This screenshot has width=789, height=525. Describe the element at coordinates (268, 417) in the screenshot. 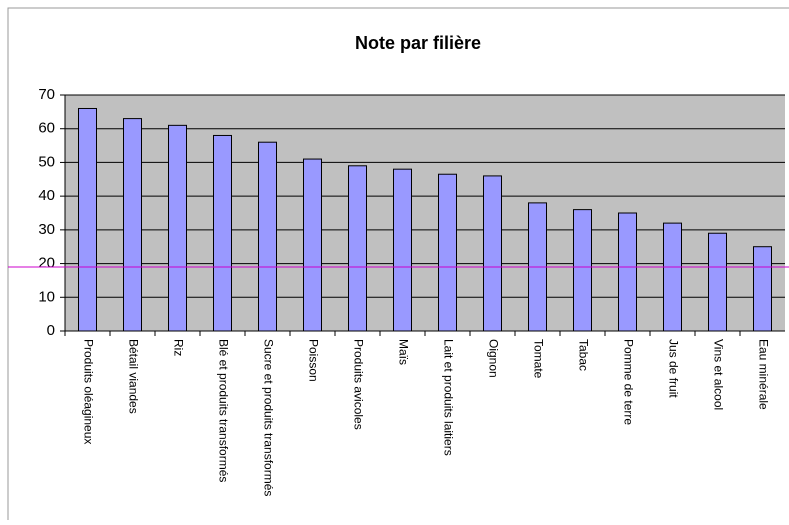

I see `x-tick-label: Sucre et produits transformés` at that location.